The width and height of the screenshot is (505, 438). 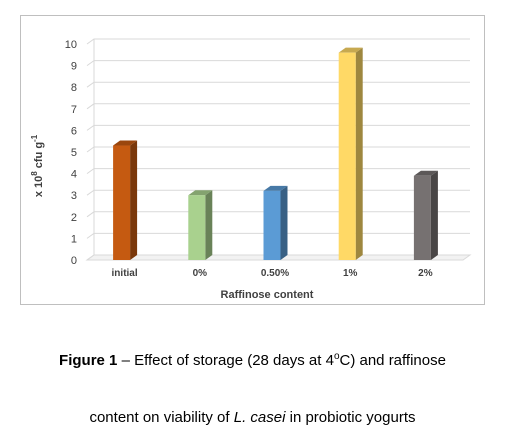 What do you see at coordinates (34, 138) in the screenshot?
I see `y-axis-title-unit-exponent: -1` at bounding box center [34, 138].